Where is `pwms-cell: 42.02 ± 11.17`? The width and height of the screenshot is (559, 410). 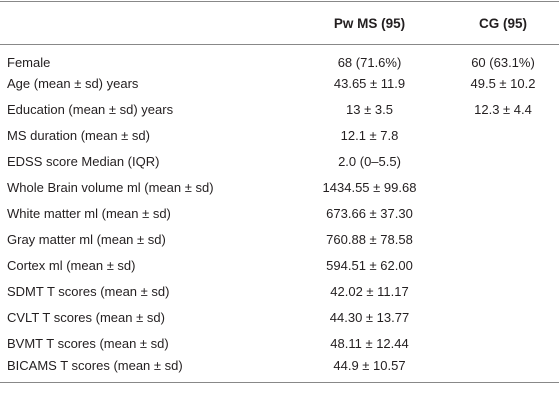
pwms-cell: 42.02 ± 11.17 is located at coordinates (369, 291).